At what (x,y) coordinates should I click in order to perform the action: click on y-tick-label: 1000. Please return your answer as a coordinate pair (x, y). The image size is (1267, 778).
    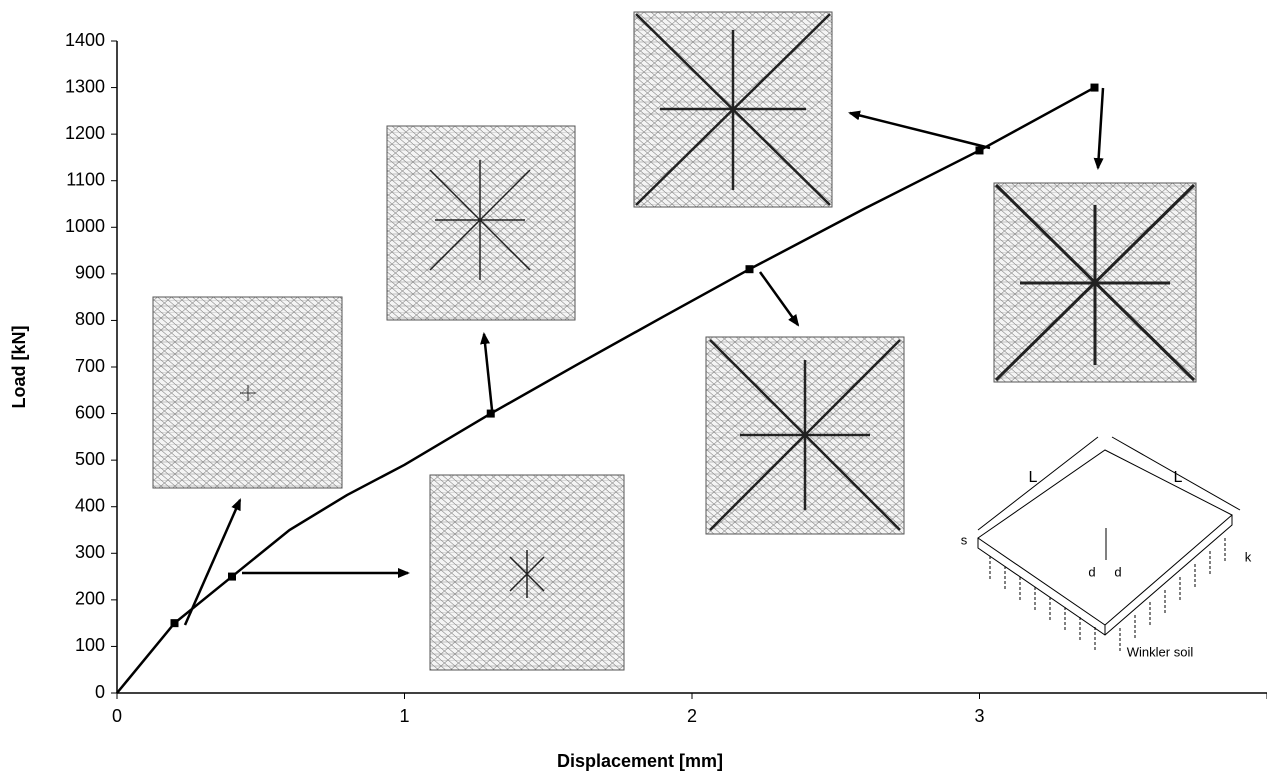
    Looking at the image, I should click on (85, 226).